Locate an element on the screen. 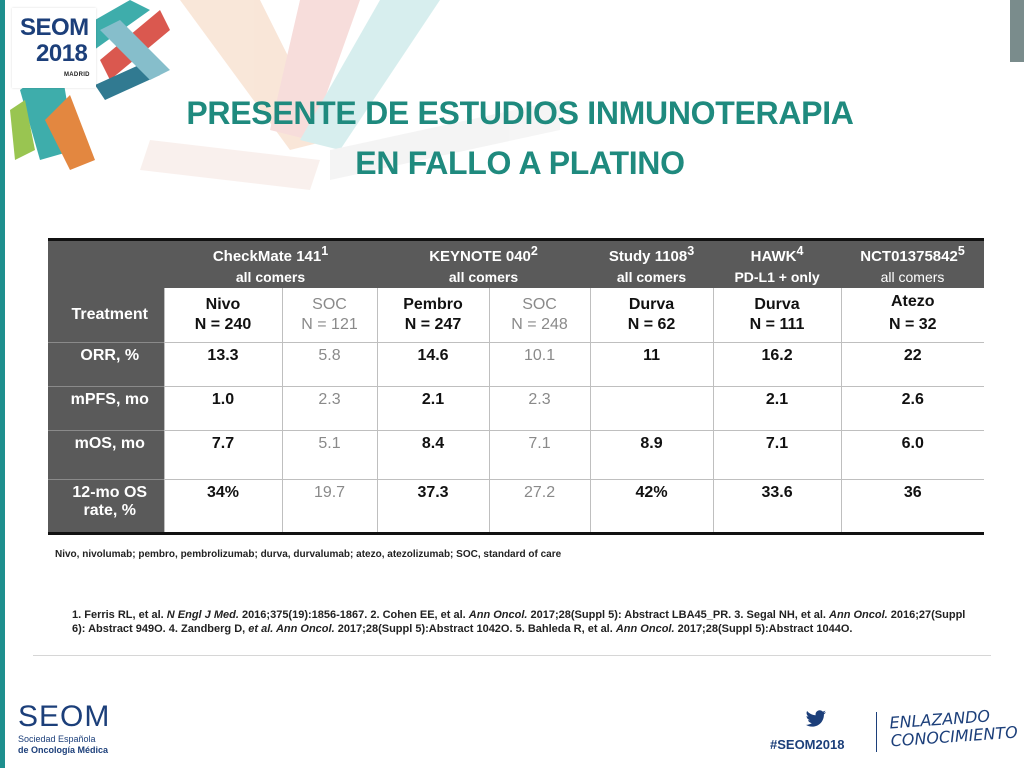 Image resolution: width=1024 pixels, height=768 pixels. value-cell: 37.3 is located at coordinates (433, 506).